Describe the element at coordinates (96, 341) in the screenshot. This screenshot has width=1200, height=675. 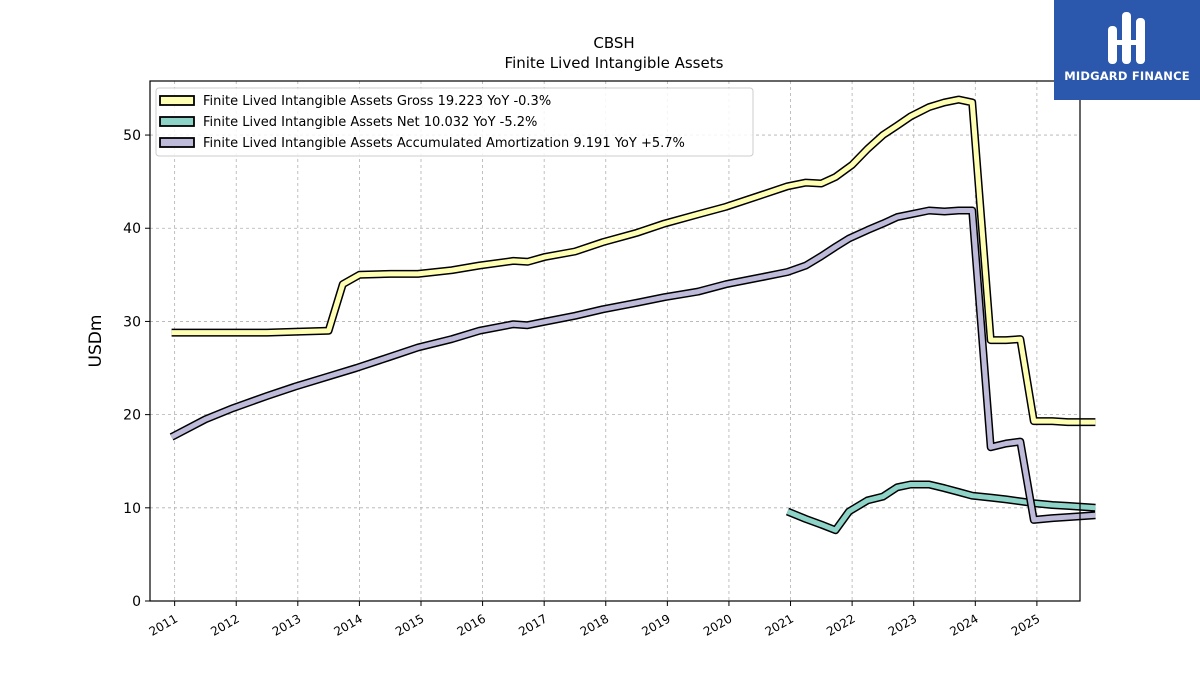
I see `y-axis-label: USDm` at that location.